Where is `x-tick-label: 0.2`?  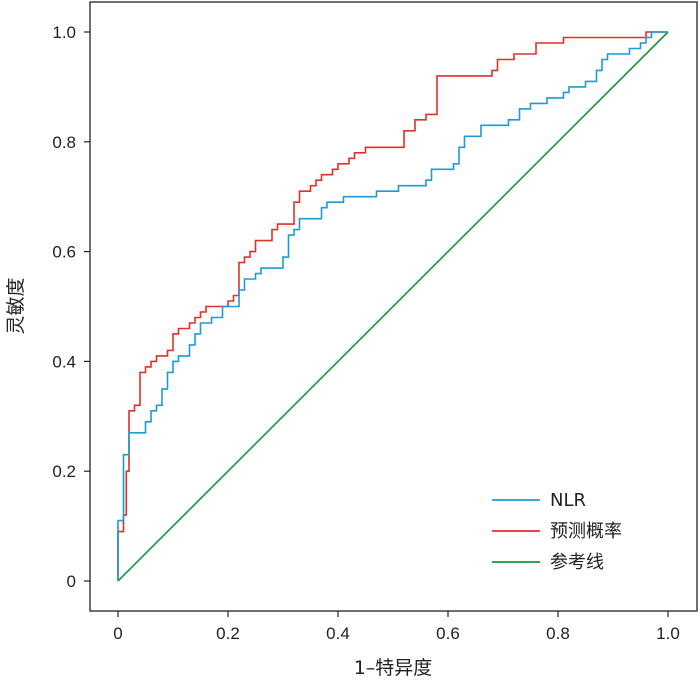
x-tick-label: 0.2 is located at coordinates (228, 633).